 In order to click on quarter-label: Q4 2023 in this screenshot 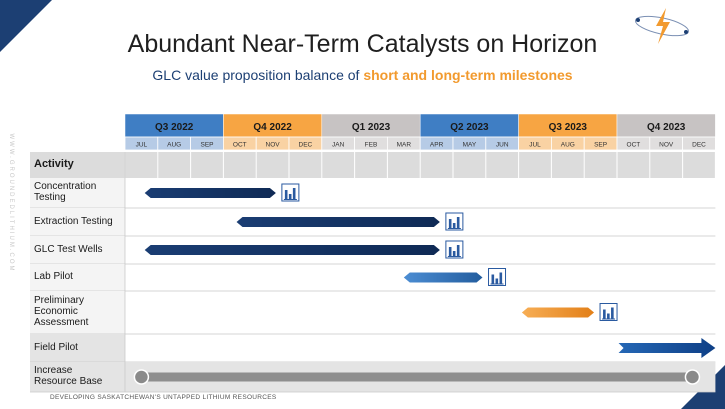, I will do `click(666, 127)`.